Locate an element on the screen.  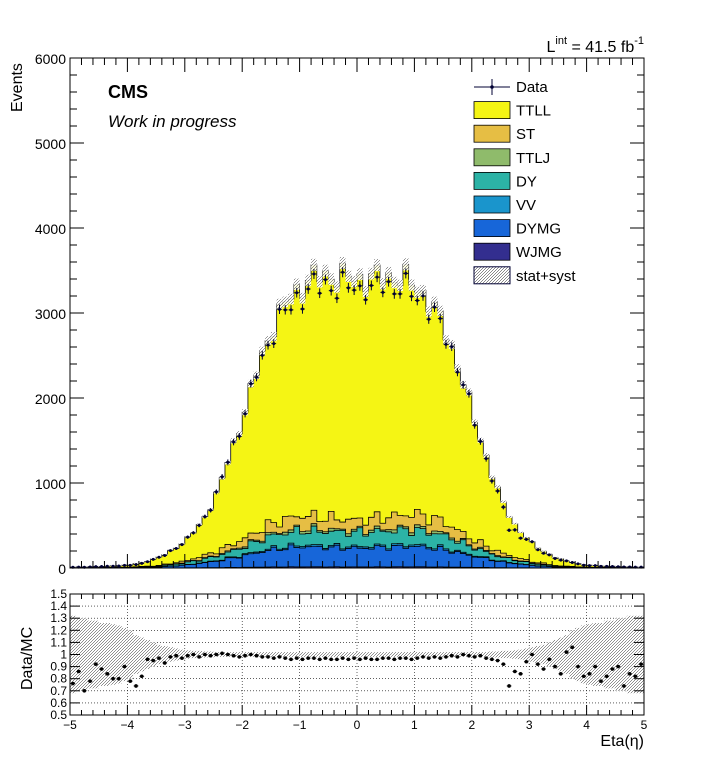
x-axis-label: Eta(η) is located at coordinates (622, 741).